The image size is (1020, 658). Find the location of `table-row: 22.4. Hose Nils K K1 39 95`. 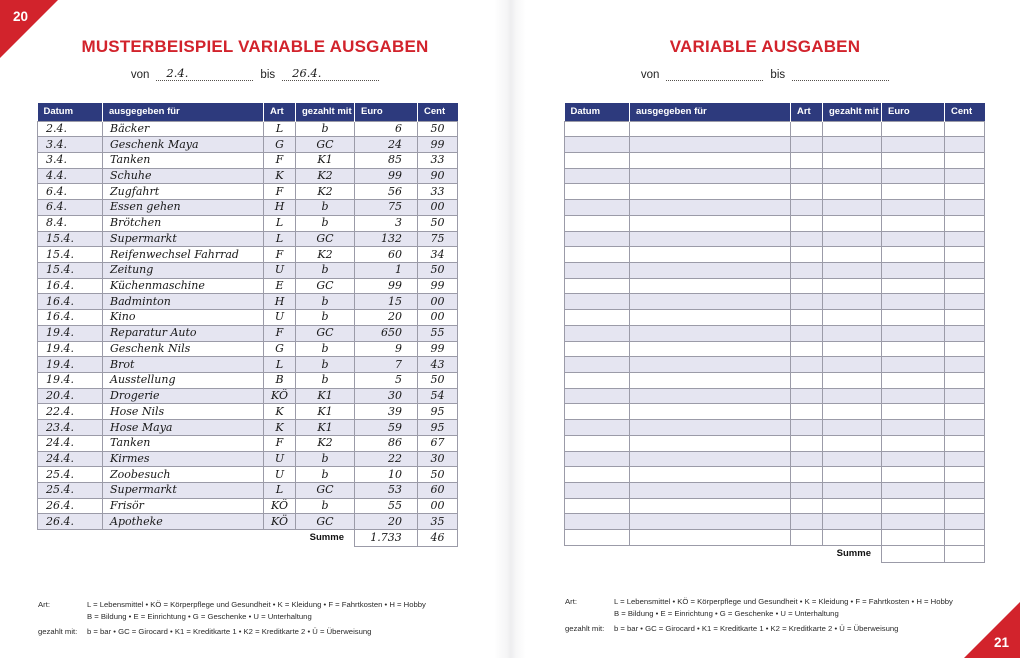

table-row: 22.4. Hose Nils K K1 39 95 is located at coordinates (247, 412).